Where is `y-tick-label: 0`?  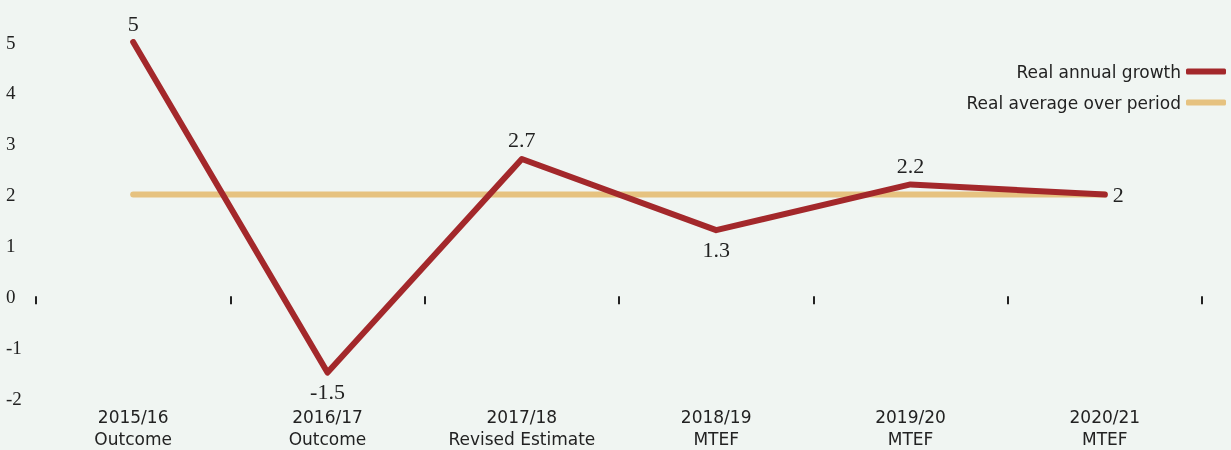 y-tick-label: 0 is located at coordinates (11, 296).